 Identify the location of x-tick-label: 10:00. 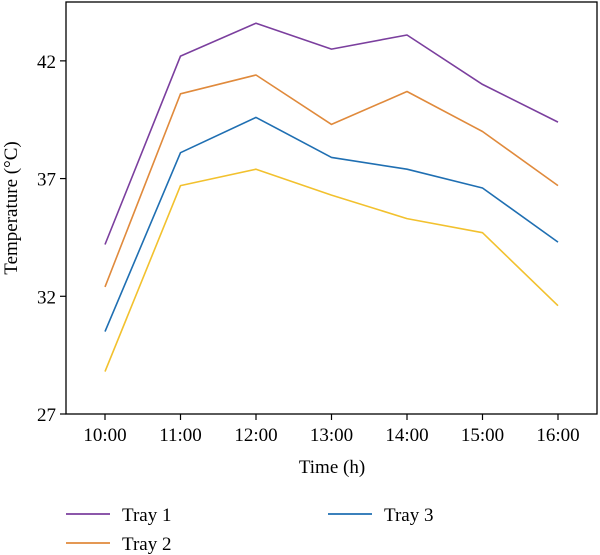
(104, 435).